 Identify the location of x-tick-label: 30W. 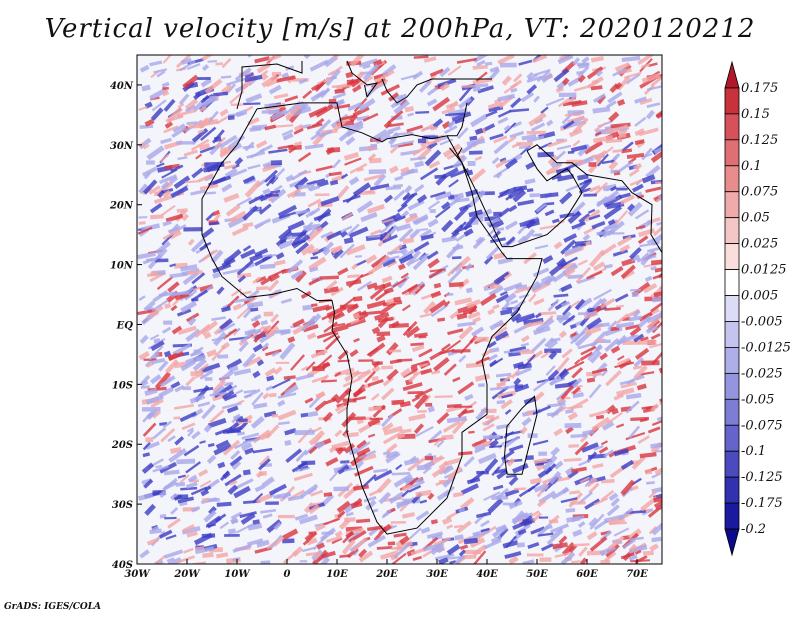
(137, 574).